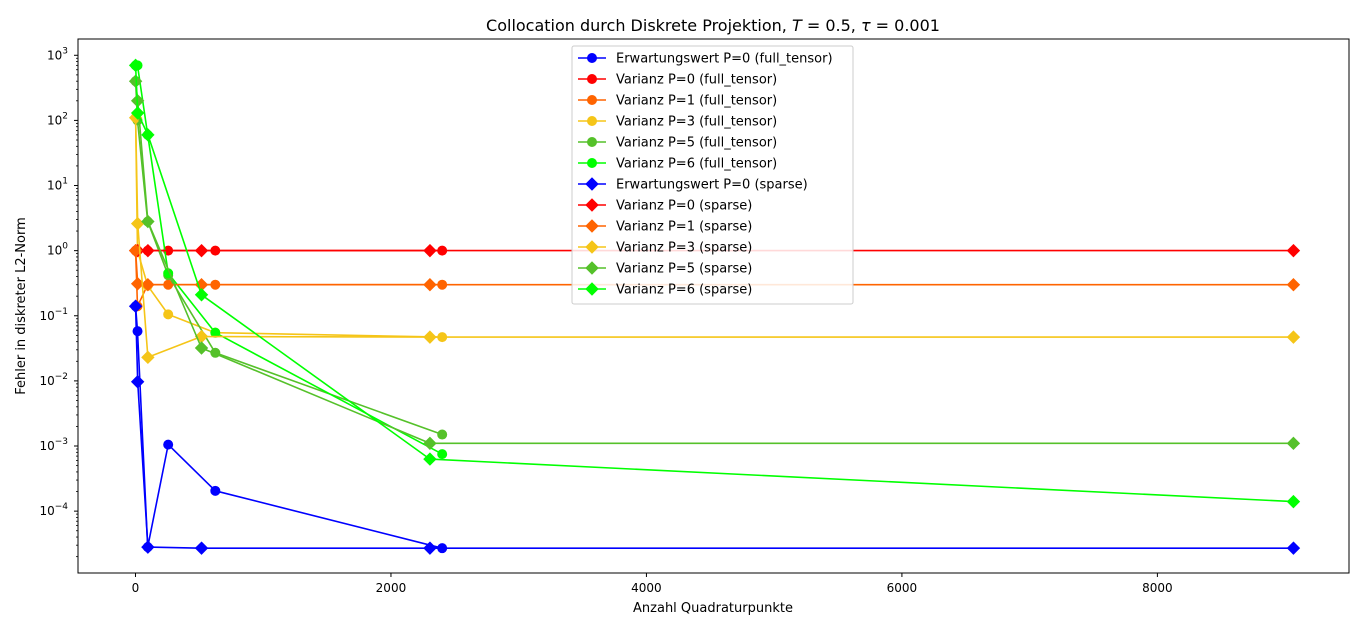  I want to click on chart-title-var-tau: τ, so click(866, 25).